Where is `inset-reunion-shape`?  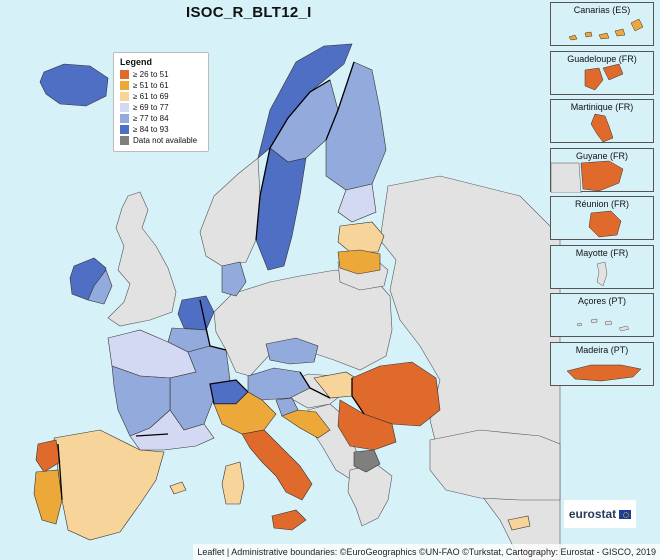 inset-reunion-shape is located at coordinates (605, 224).